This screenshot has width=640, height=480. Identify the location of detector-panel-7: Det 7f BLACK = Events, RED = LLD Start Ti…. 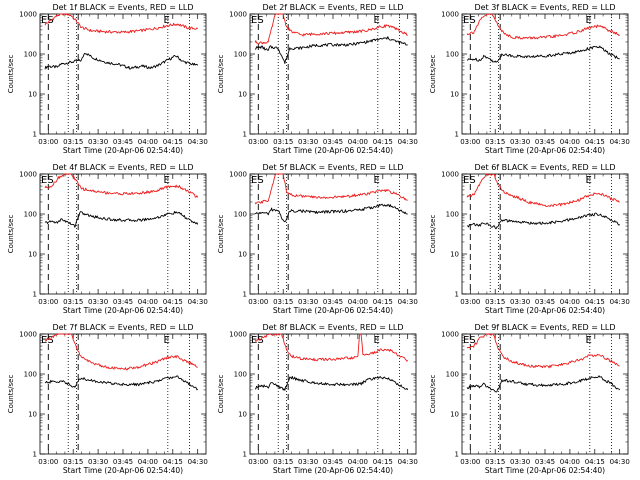
(107, 399).